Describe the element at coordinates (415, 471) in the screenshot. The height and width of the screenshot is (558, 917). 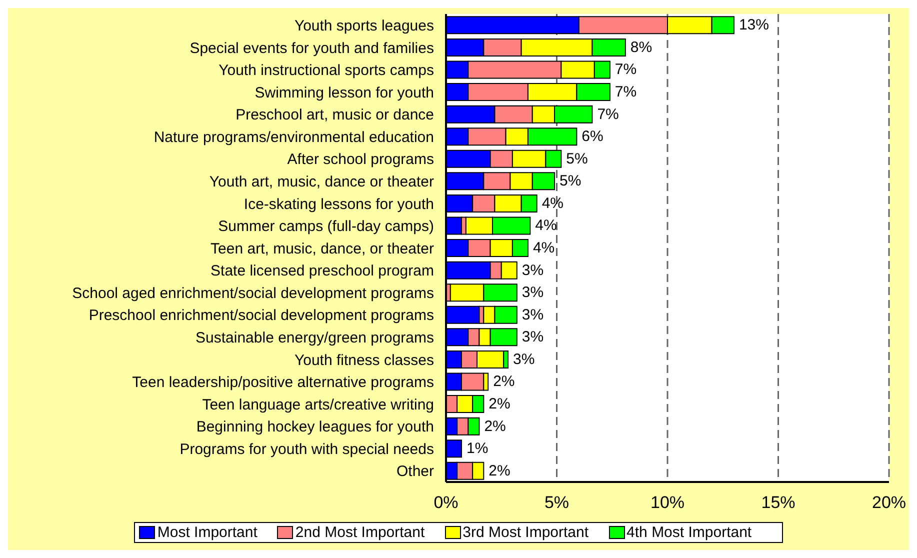
I see `y-tick-label: Other` at that location.